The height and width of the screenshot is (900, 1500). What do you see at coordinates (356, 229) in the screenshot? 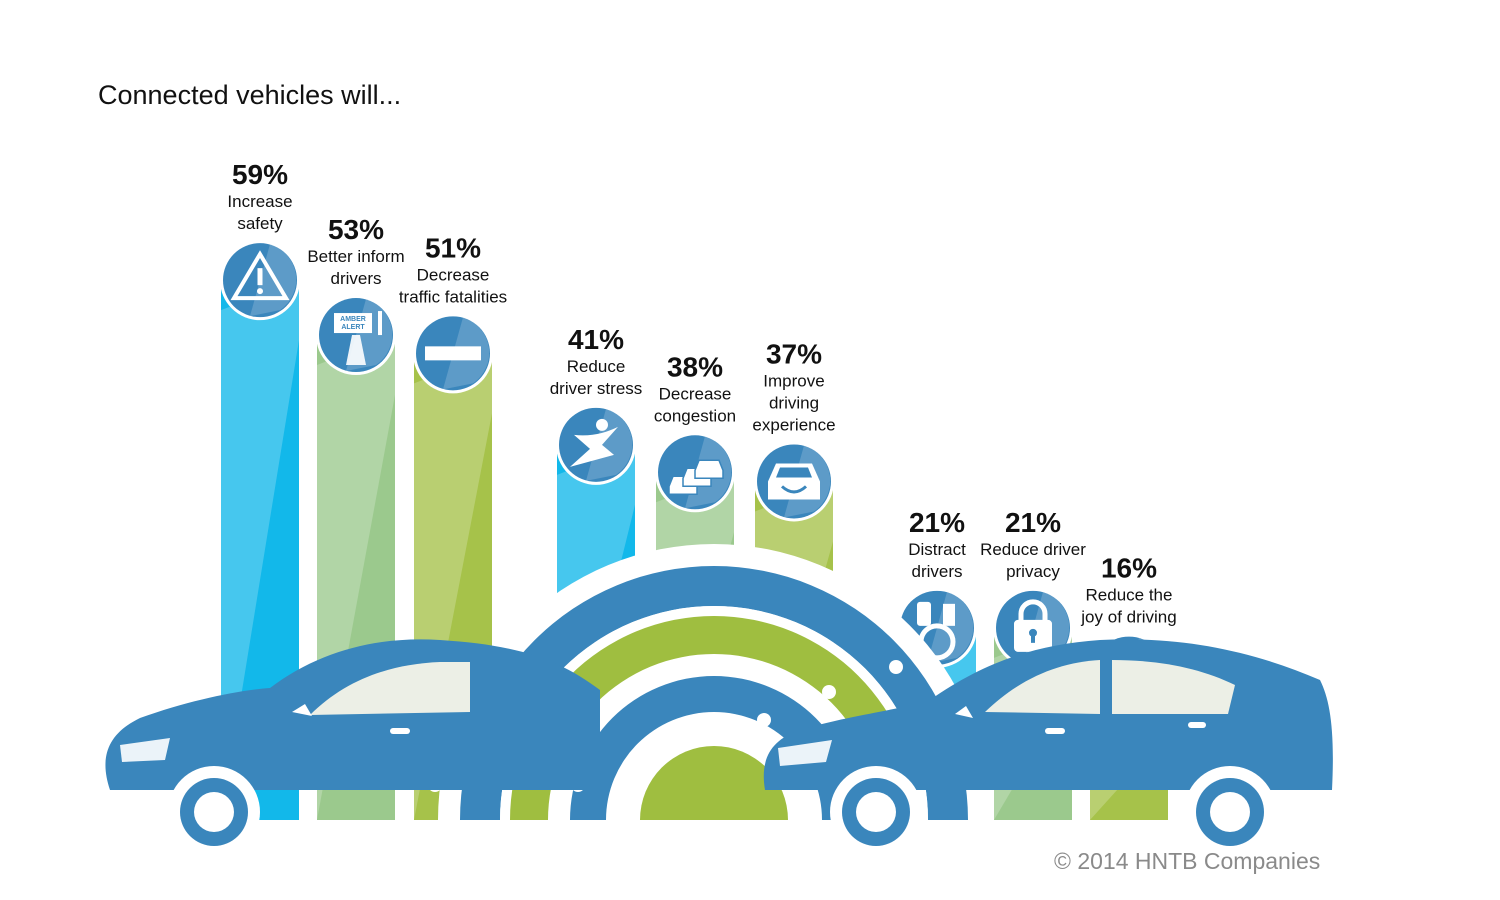
I see `value-label-2: 53%` at bounding box center [356, 229].